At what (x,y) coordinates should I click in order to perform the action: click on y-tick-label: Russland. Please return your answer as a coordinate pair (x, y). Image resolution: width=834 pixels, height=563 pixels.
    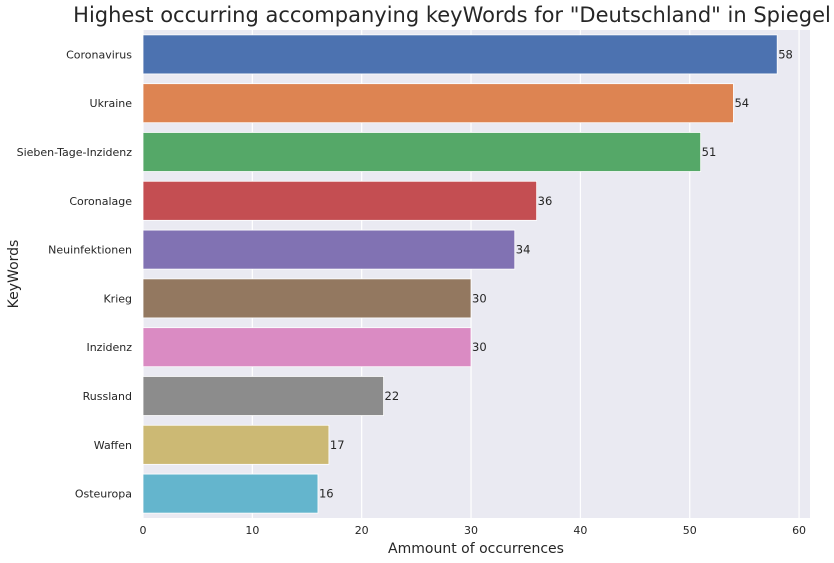
    Looking at the image, I should click on (107, 396).